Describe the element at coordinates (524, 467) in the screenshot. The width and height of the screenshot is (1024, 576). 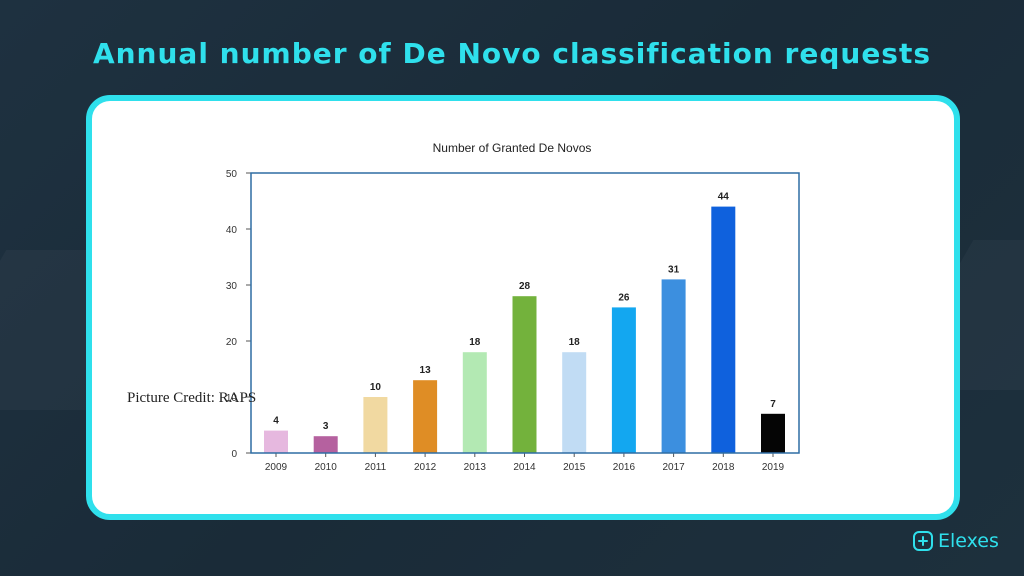
I see `x-tick-label: 2014` at that location.